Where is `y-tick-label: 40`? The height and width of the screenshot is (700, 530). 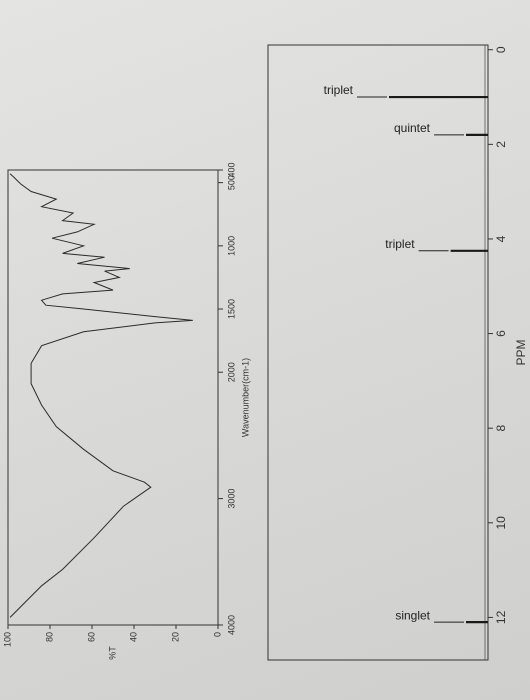 y-tick-label: 40 is located at coordinates (133, 637).